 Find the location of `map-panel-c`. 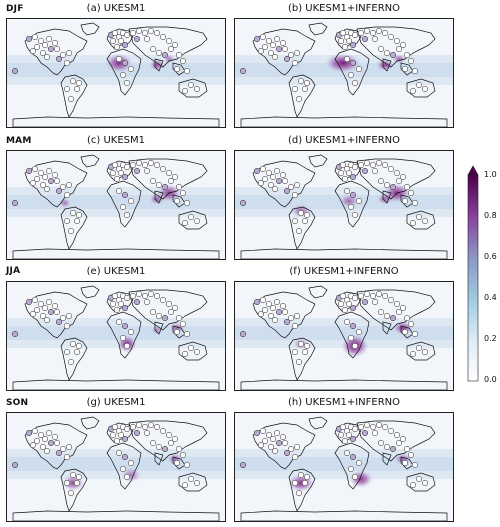

map-panel-c is located at coordinates (116, 205).